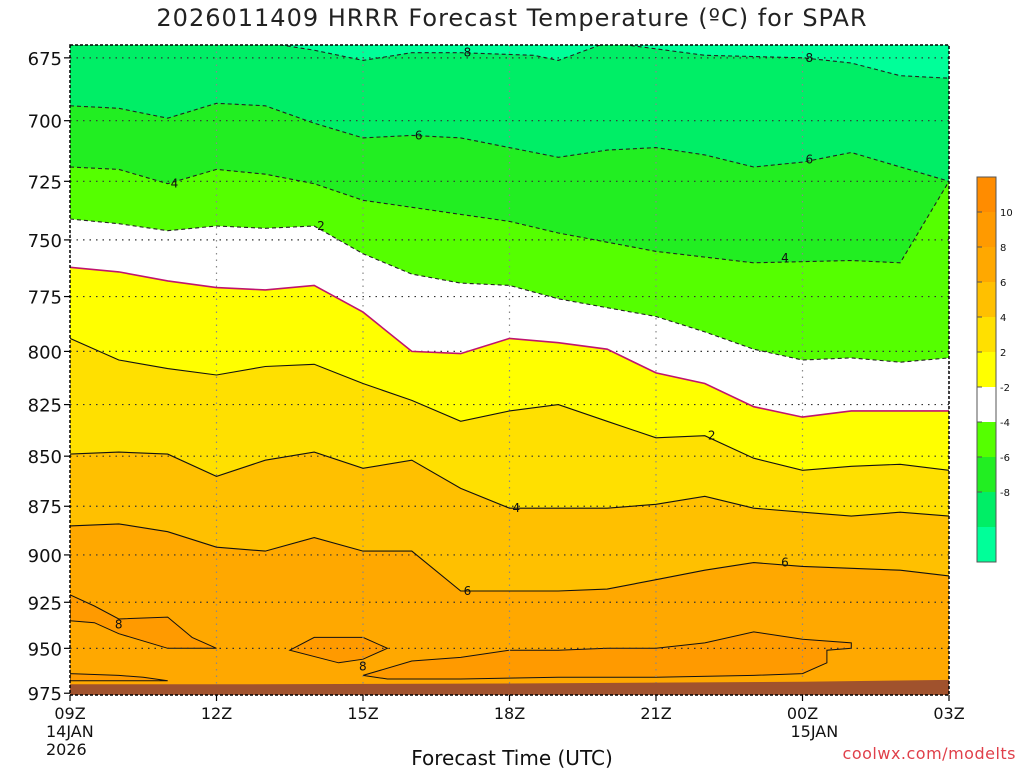 The height and width of the screenshot is (770, 1024). I want to click on y-tick-label: 675, so click(45, 59).